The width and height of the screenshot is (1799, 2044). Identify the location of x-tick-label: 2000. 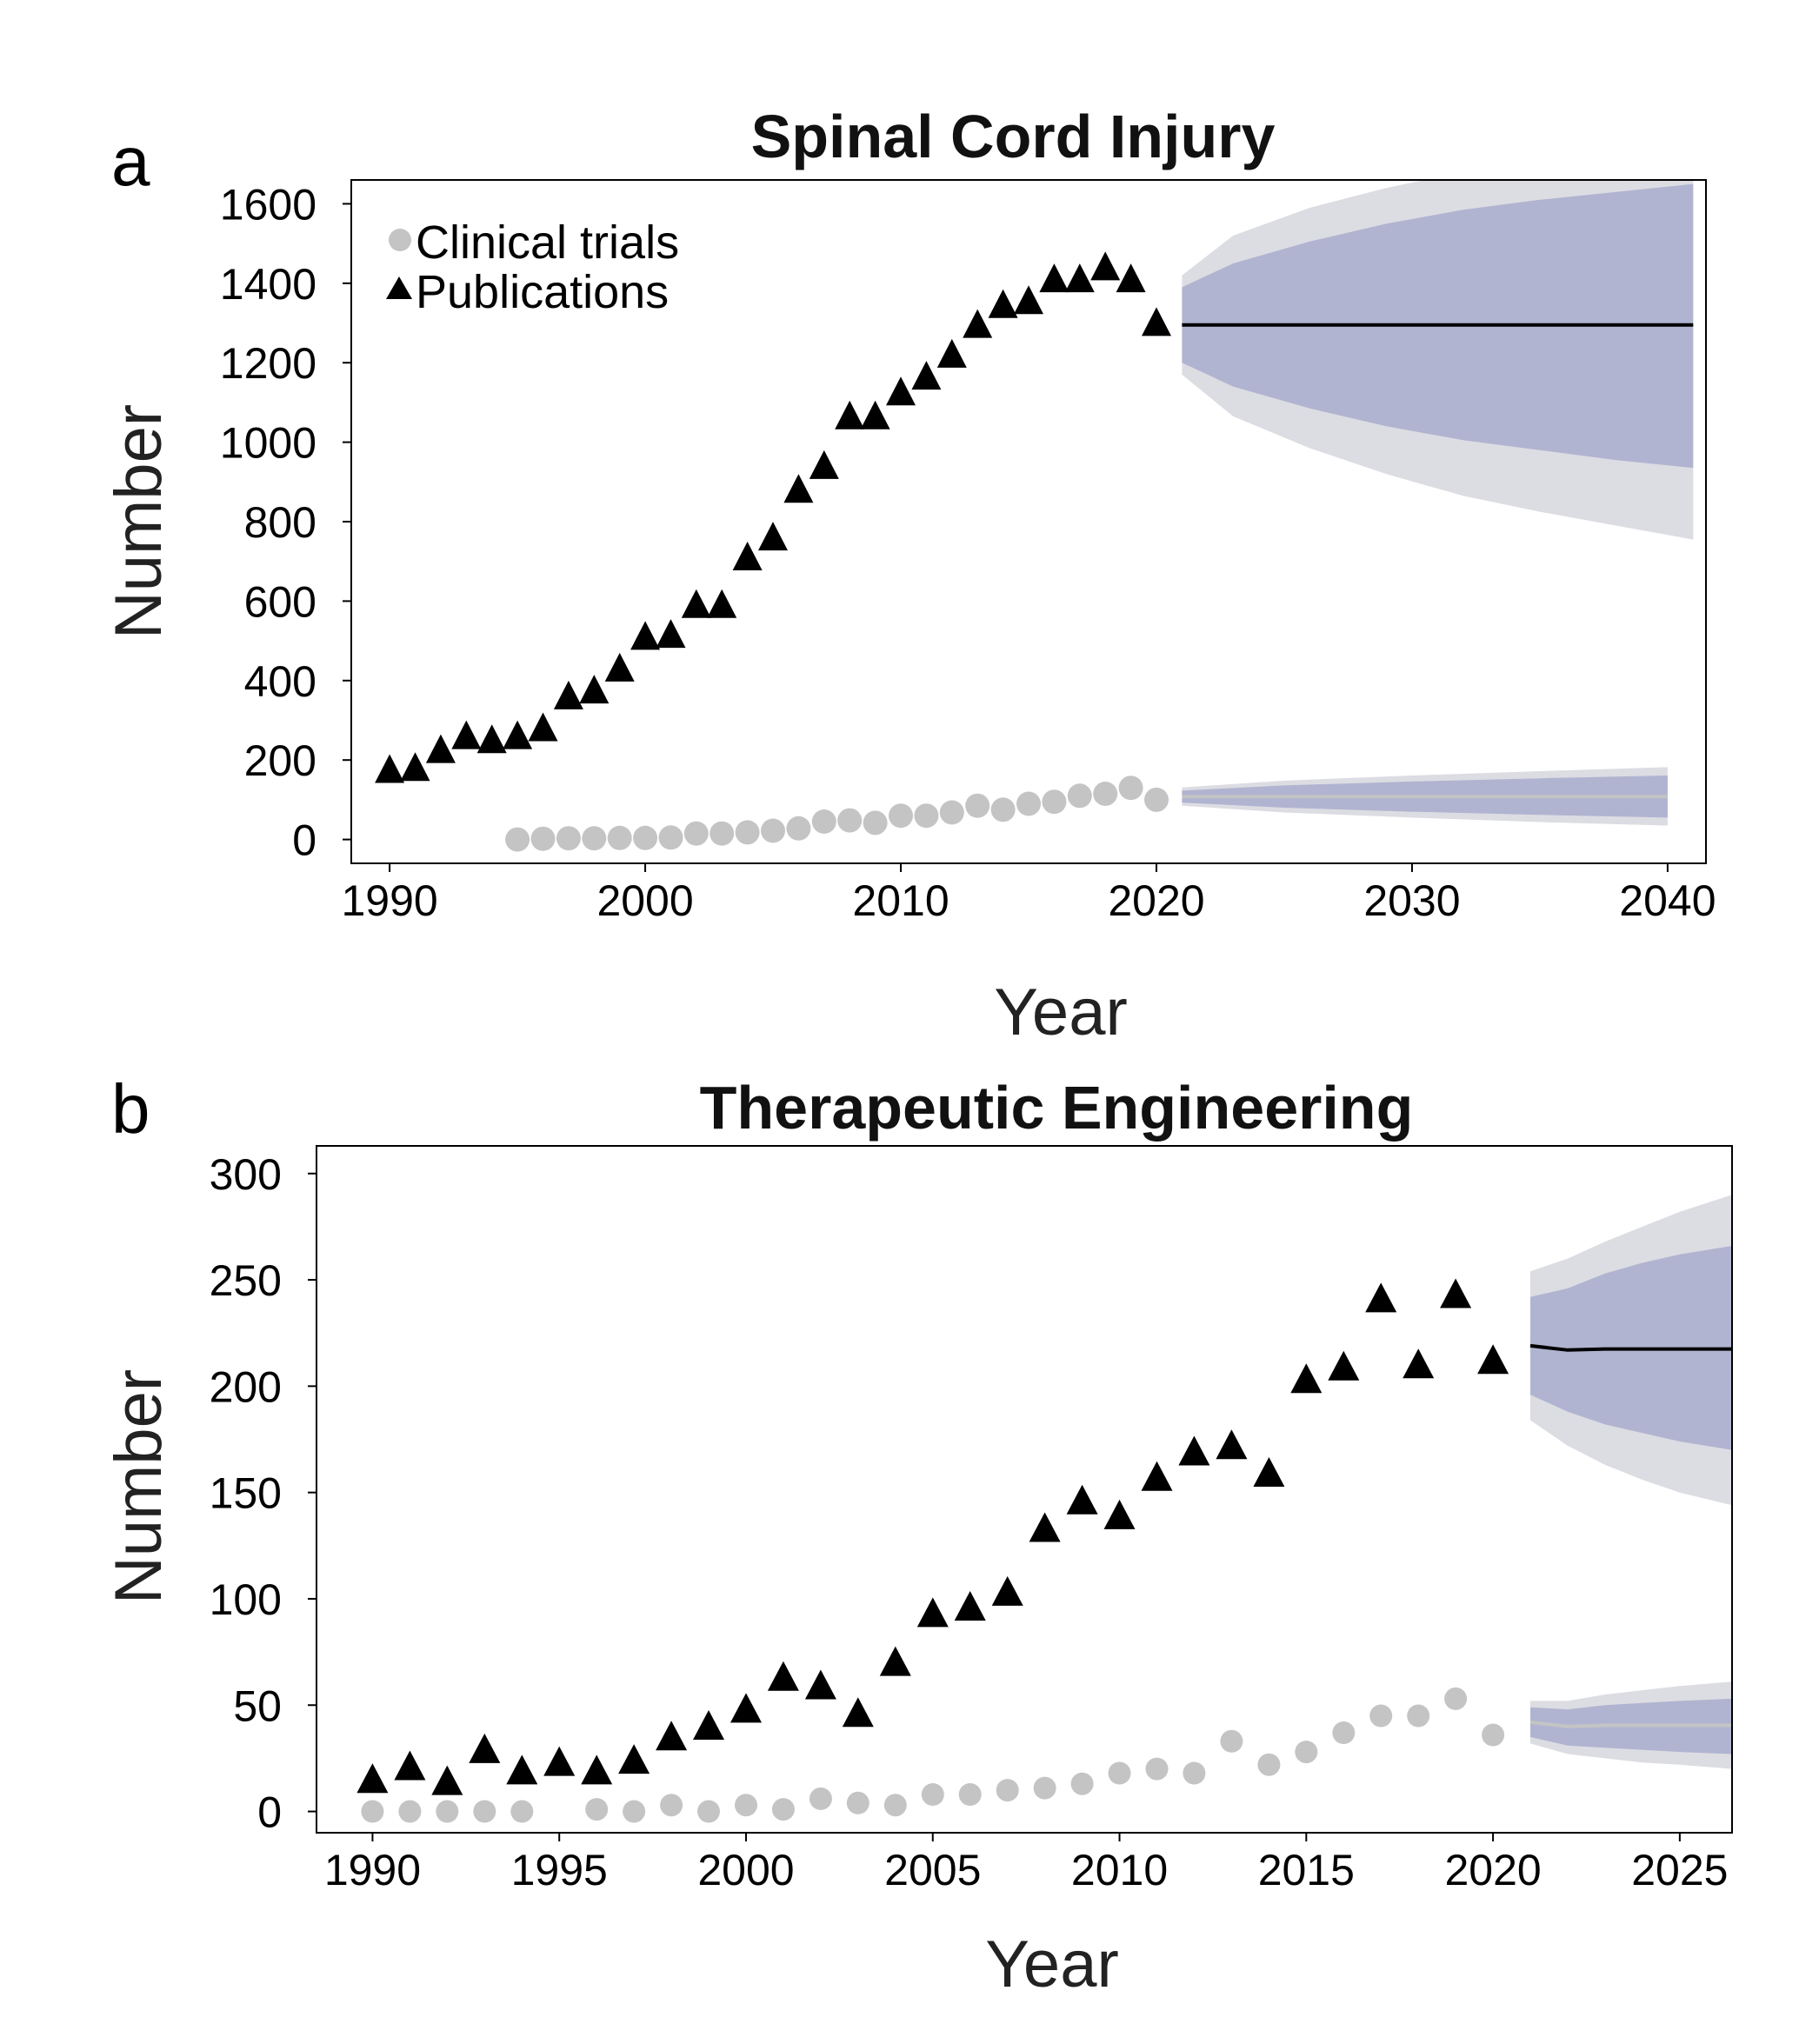
(745, 1870).